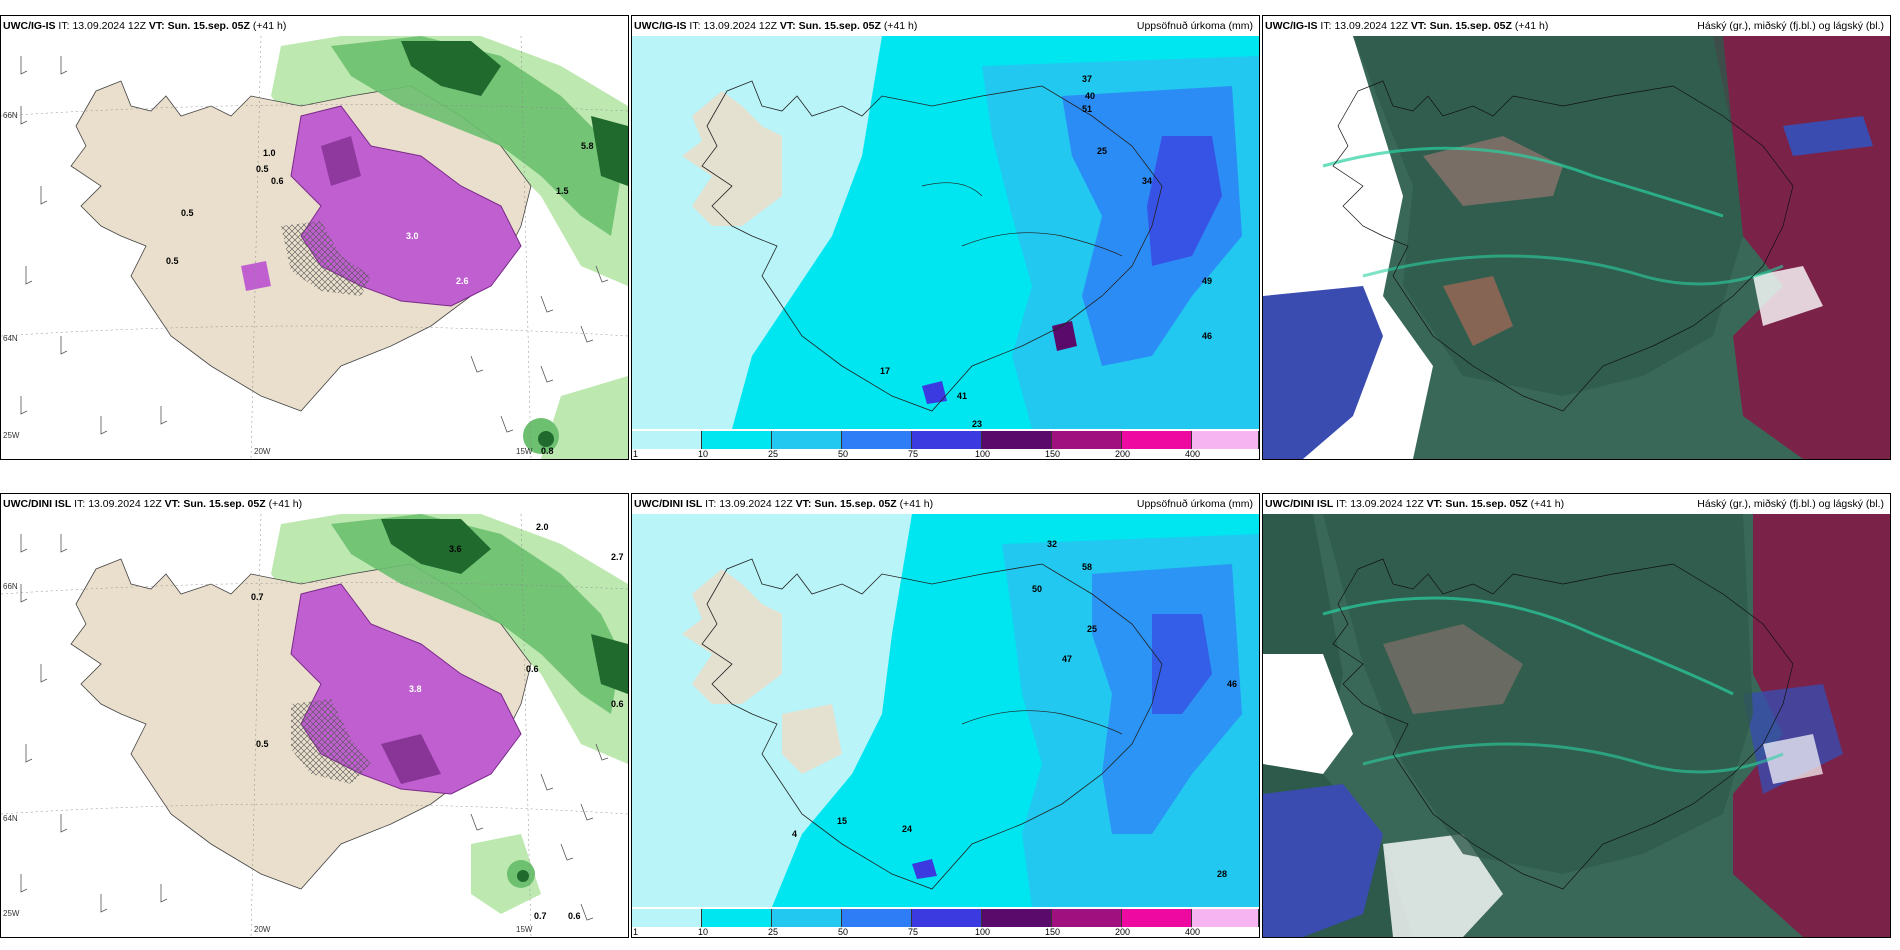  I want to click on low-cloud-west, so click(1323, 372).